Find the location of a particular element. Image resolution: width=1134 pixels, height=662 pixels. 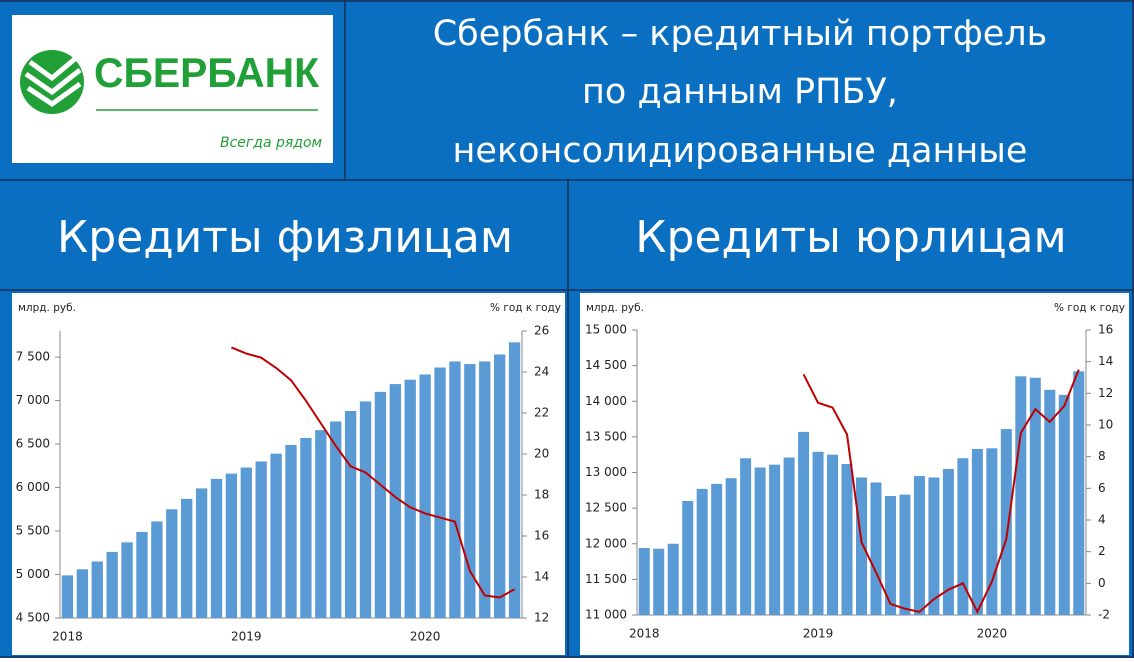

y-tick-label: 13 500 is located at coordinates (606, 436).